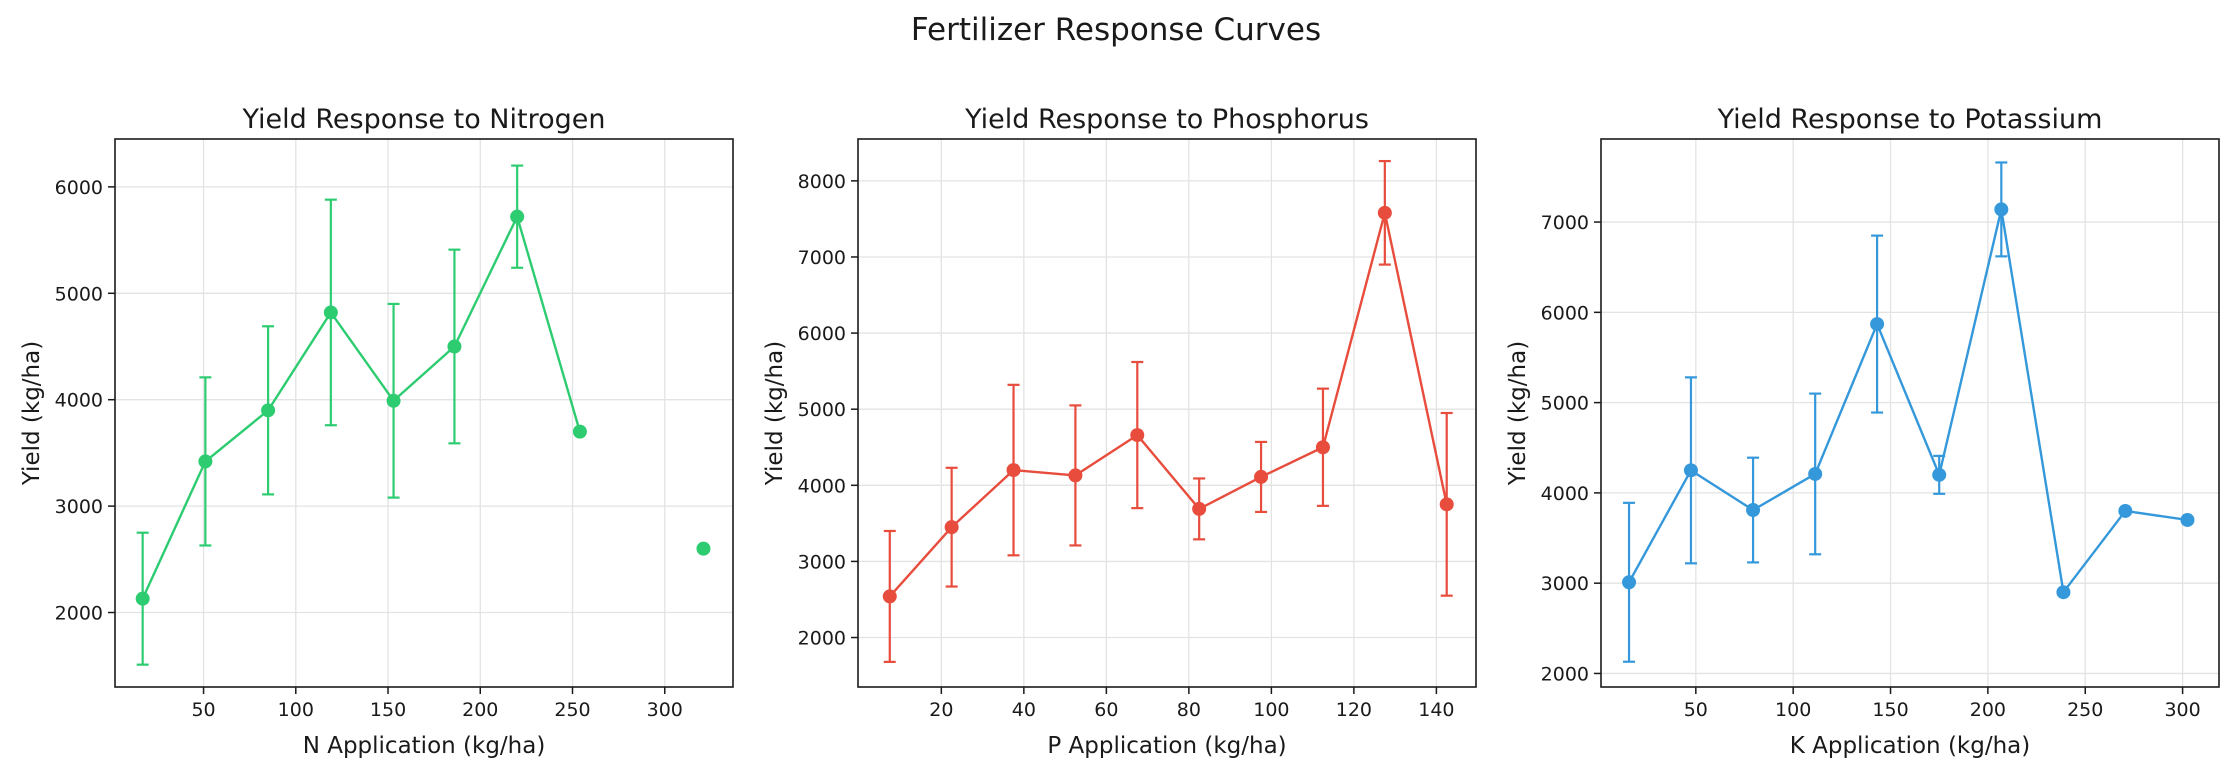 This screenshot has height=768, width=2232. What do you see at coordinates (1436, 710) in the screenshot?
I see `x-tick-label: 140` at bounding box center [1436, 710].